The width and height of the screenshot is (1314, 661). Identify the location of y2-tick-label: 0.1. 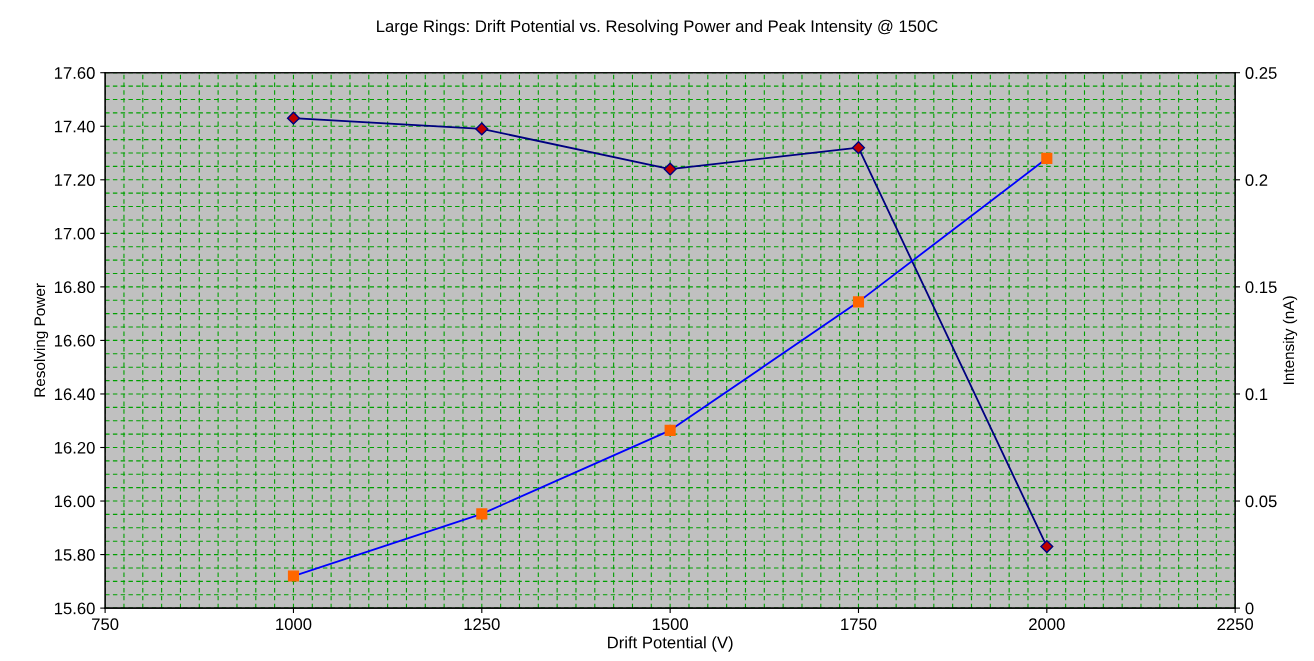
(1256, 394).